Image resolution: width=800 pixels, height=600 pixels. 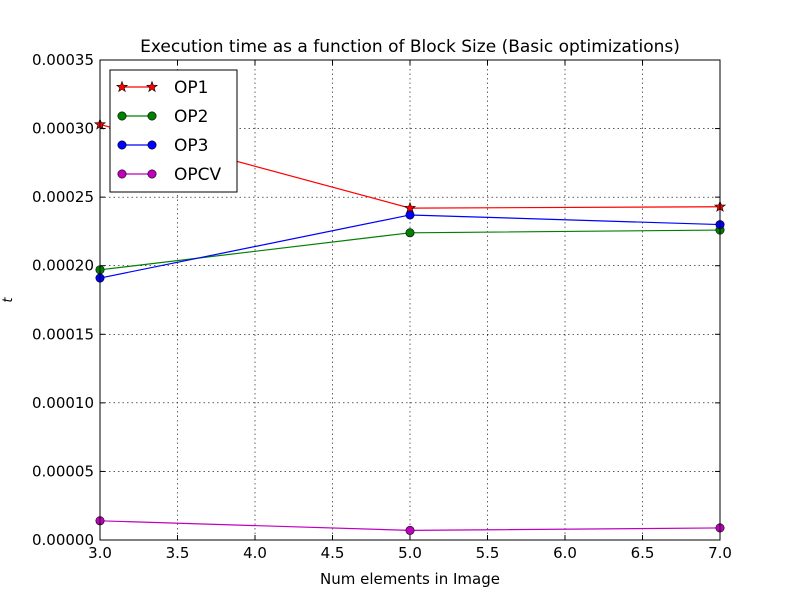 What do you see at coordinates (565, 553) in the screenshot?
I see `x-tick-label: 6.0` at bounding box center [565, 553].